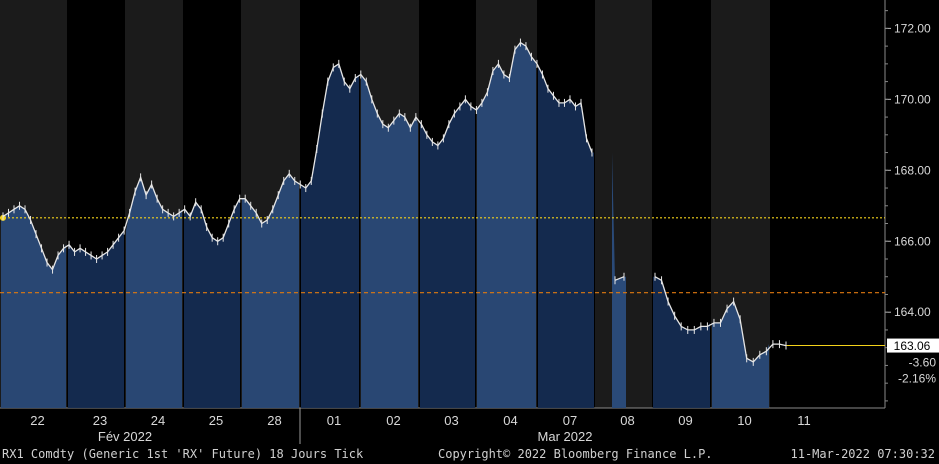 The image size is (939, 464). Describe the element at coordinates (912, 241) in the screenshot. I see `y-tick-label: 166.00` at that location.